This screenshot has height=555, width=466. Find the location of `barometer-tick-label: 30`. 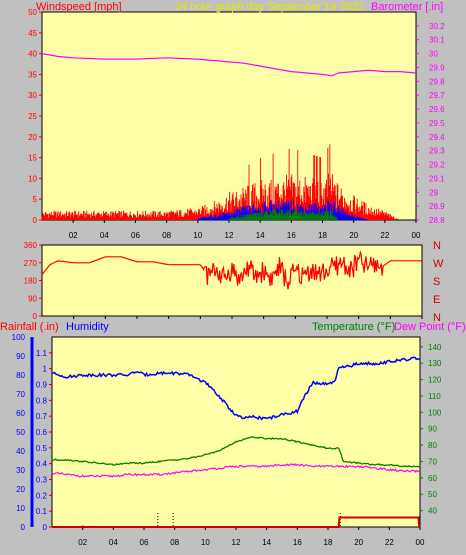

barometer-tick-label: 30 is located at coordinates (433, 54).